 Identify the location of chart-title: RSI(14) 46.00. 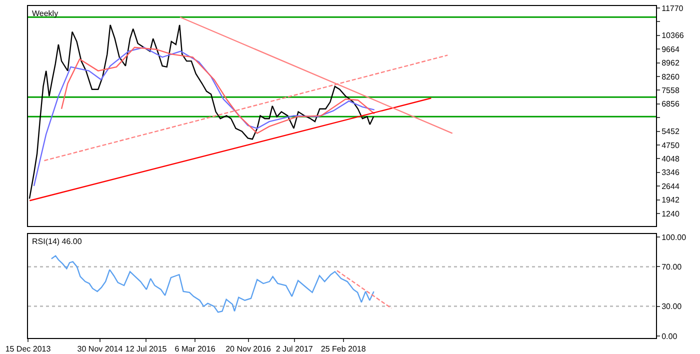
(57, 241).